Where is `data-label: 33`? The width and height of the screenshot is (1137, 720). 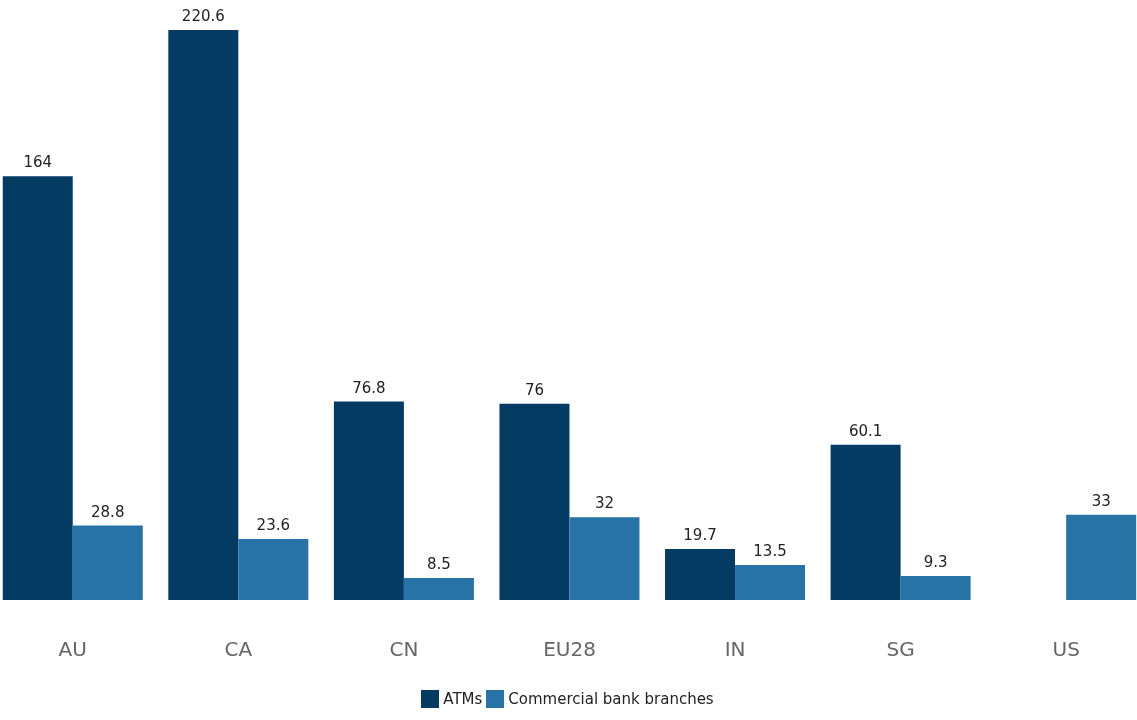
data-label: 33 is located at coordinates (1101, 500).